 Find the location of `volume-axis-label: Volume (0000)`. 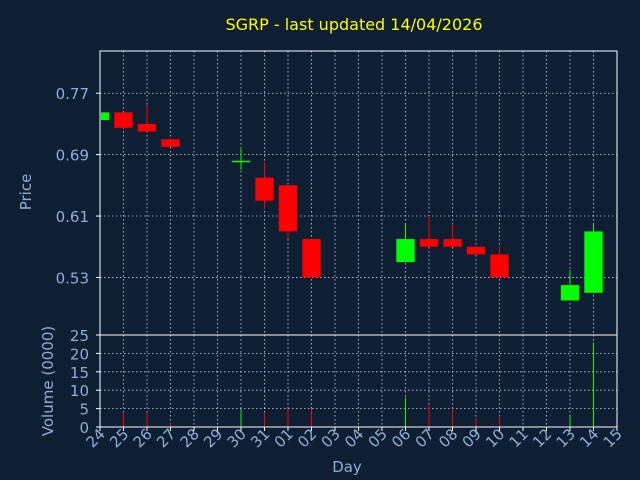

volume-axis-label: Volume (0000) is located at coordinates (48, 381).